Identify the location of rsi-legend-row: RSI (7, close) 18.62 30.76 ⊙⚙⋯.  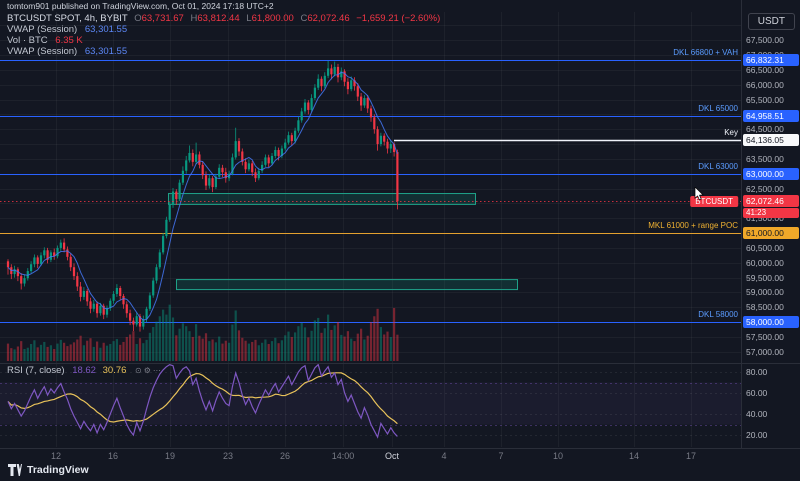
(85, 370).